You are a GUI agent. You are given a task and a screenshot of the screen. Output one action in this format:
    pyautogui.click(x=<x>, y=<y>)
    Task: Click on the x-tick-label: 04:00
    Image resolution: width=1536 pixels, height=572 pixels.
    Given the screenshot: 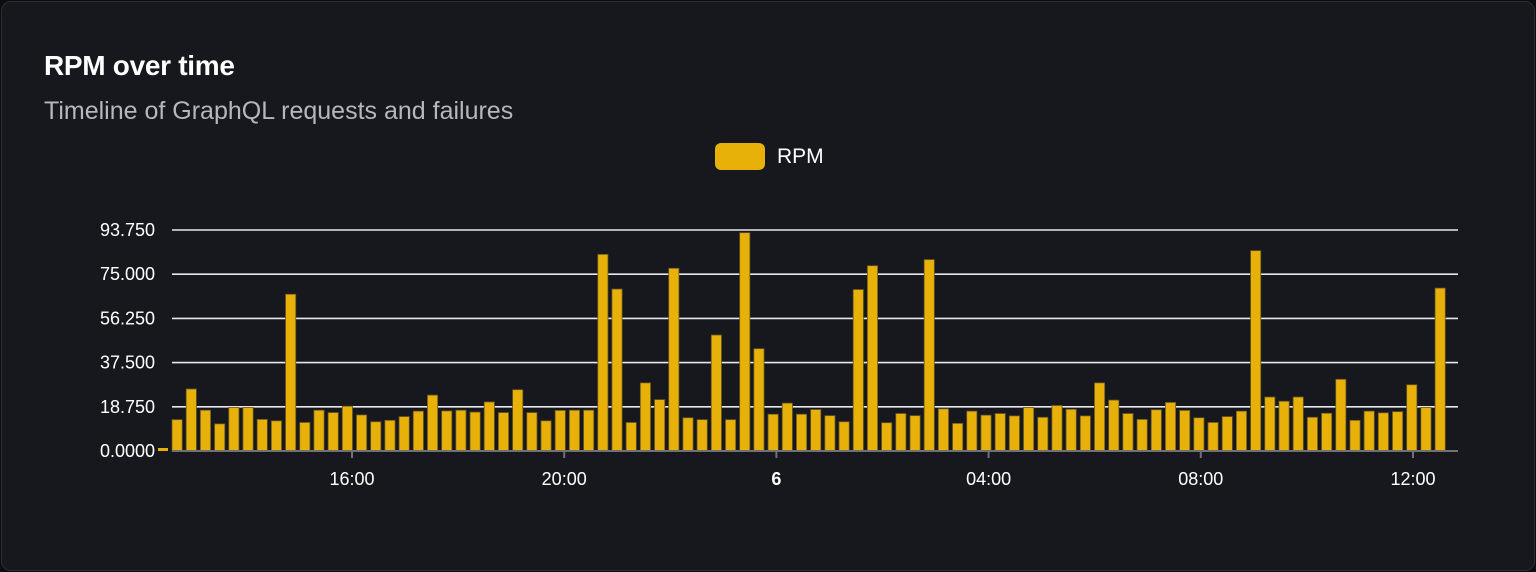 What is the action you would take?
    pyautogui.click(x=988, y=479)
    